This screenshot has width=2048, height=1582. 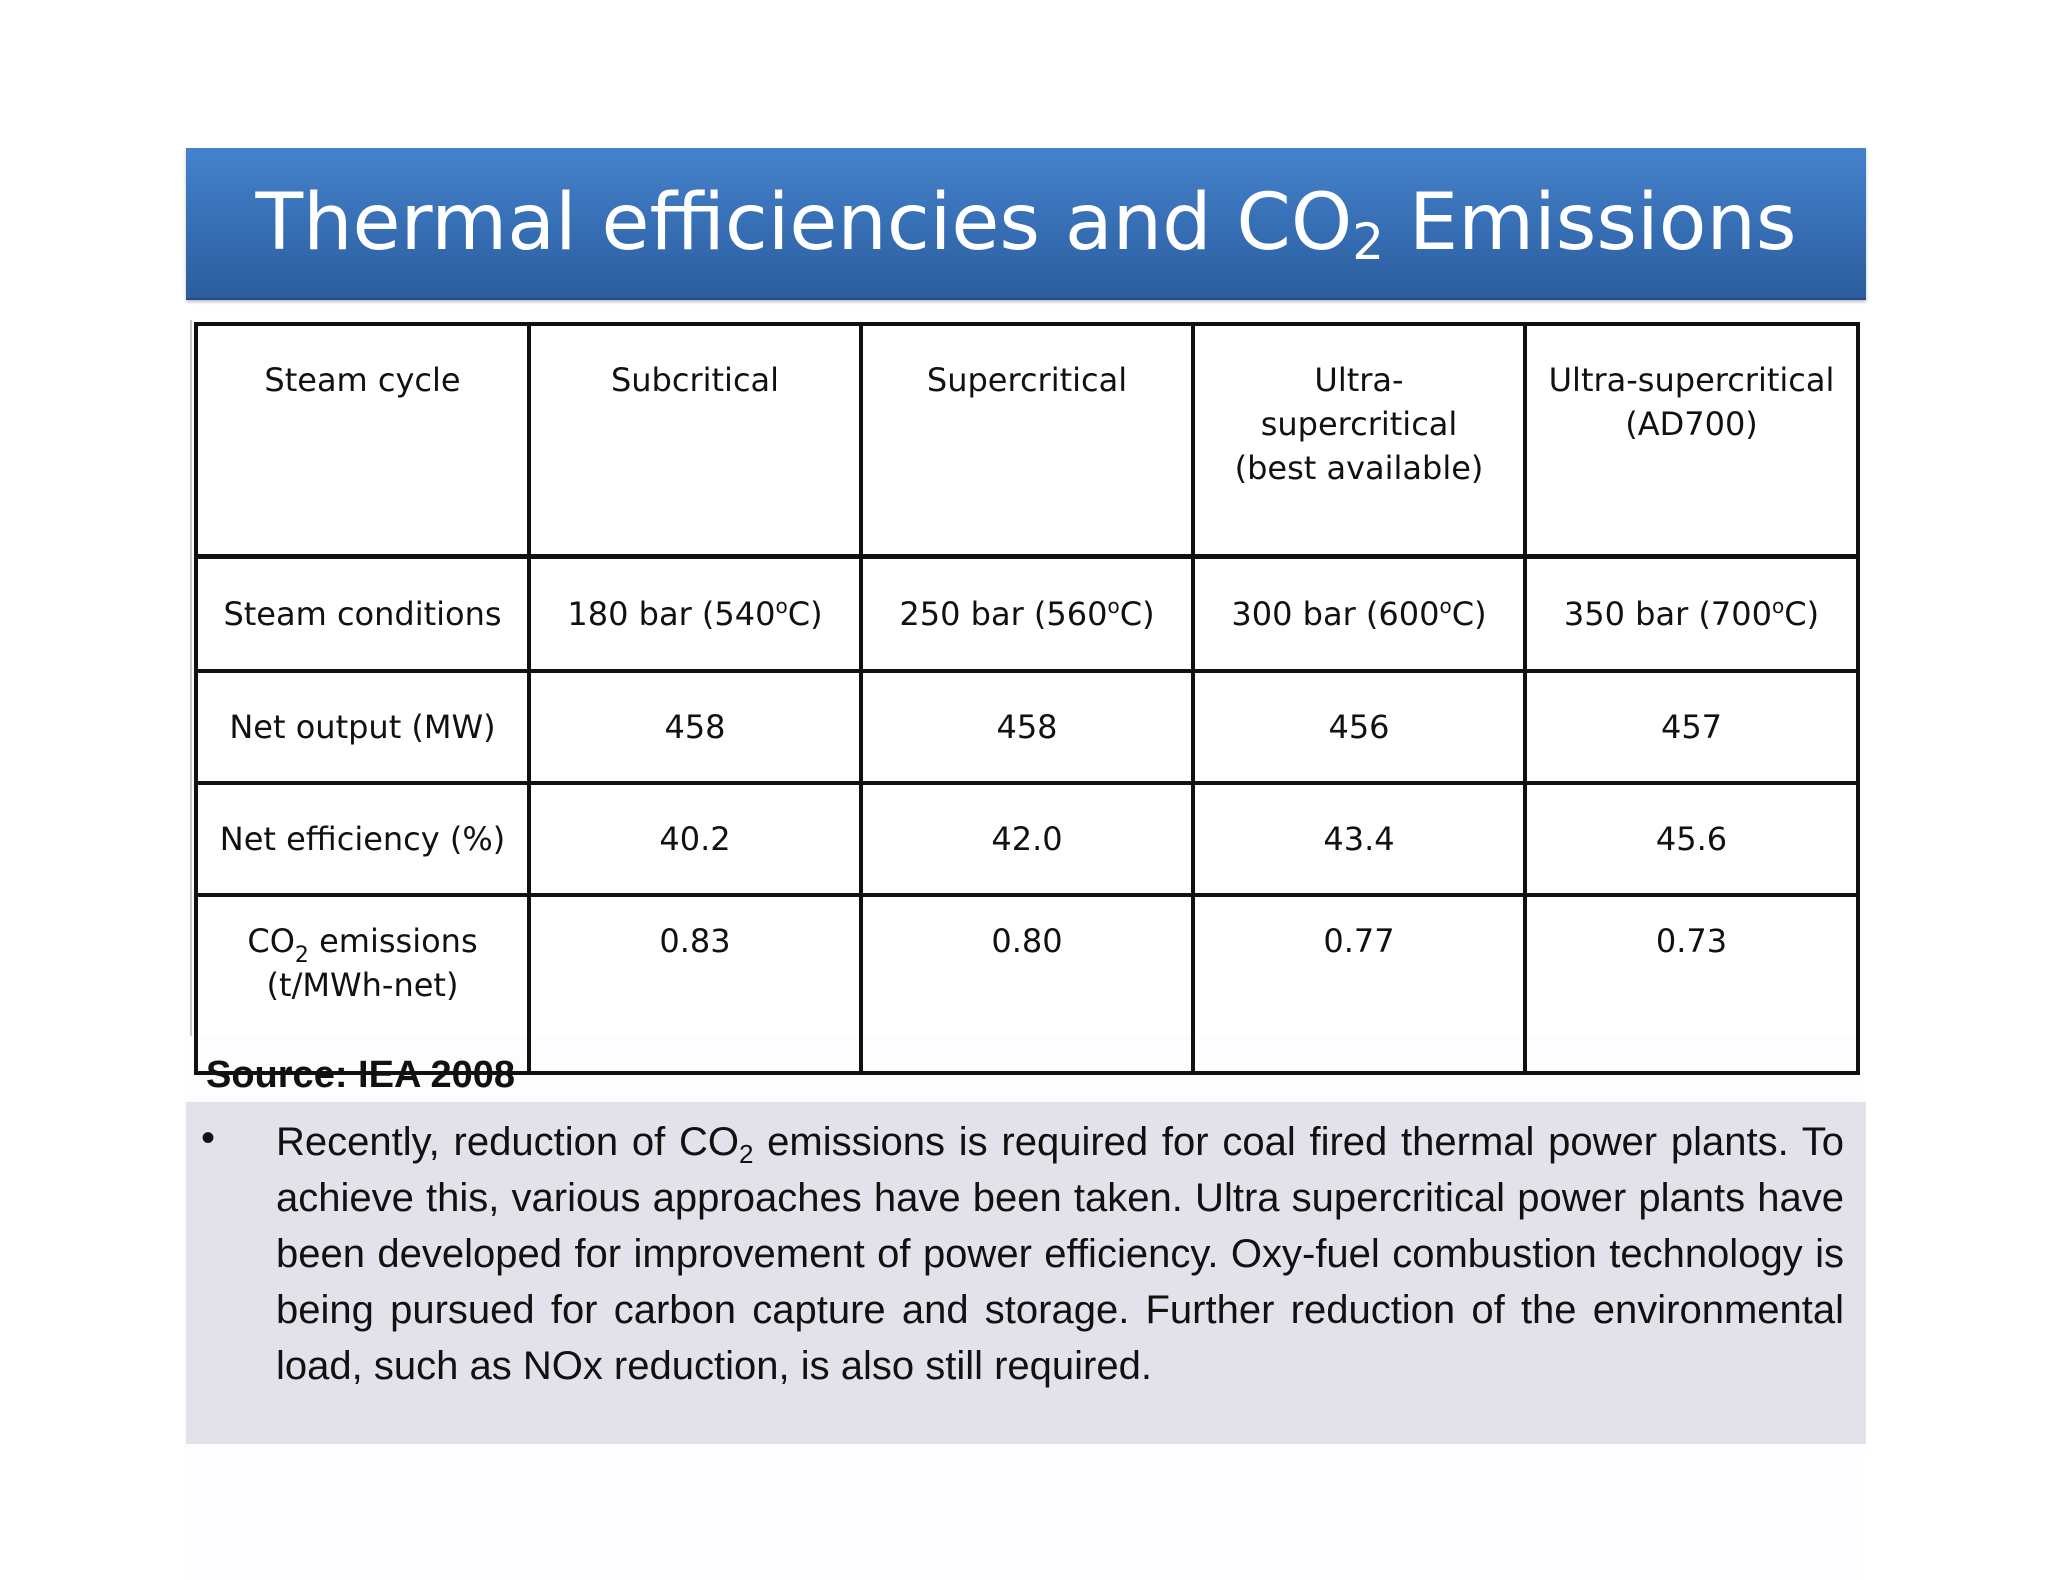 I want to click on row-label-co2-emissions: CO2 emissions (t/MWh-net), so click(x=362, y=984).